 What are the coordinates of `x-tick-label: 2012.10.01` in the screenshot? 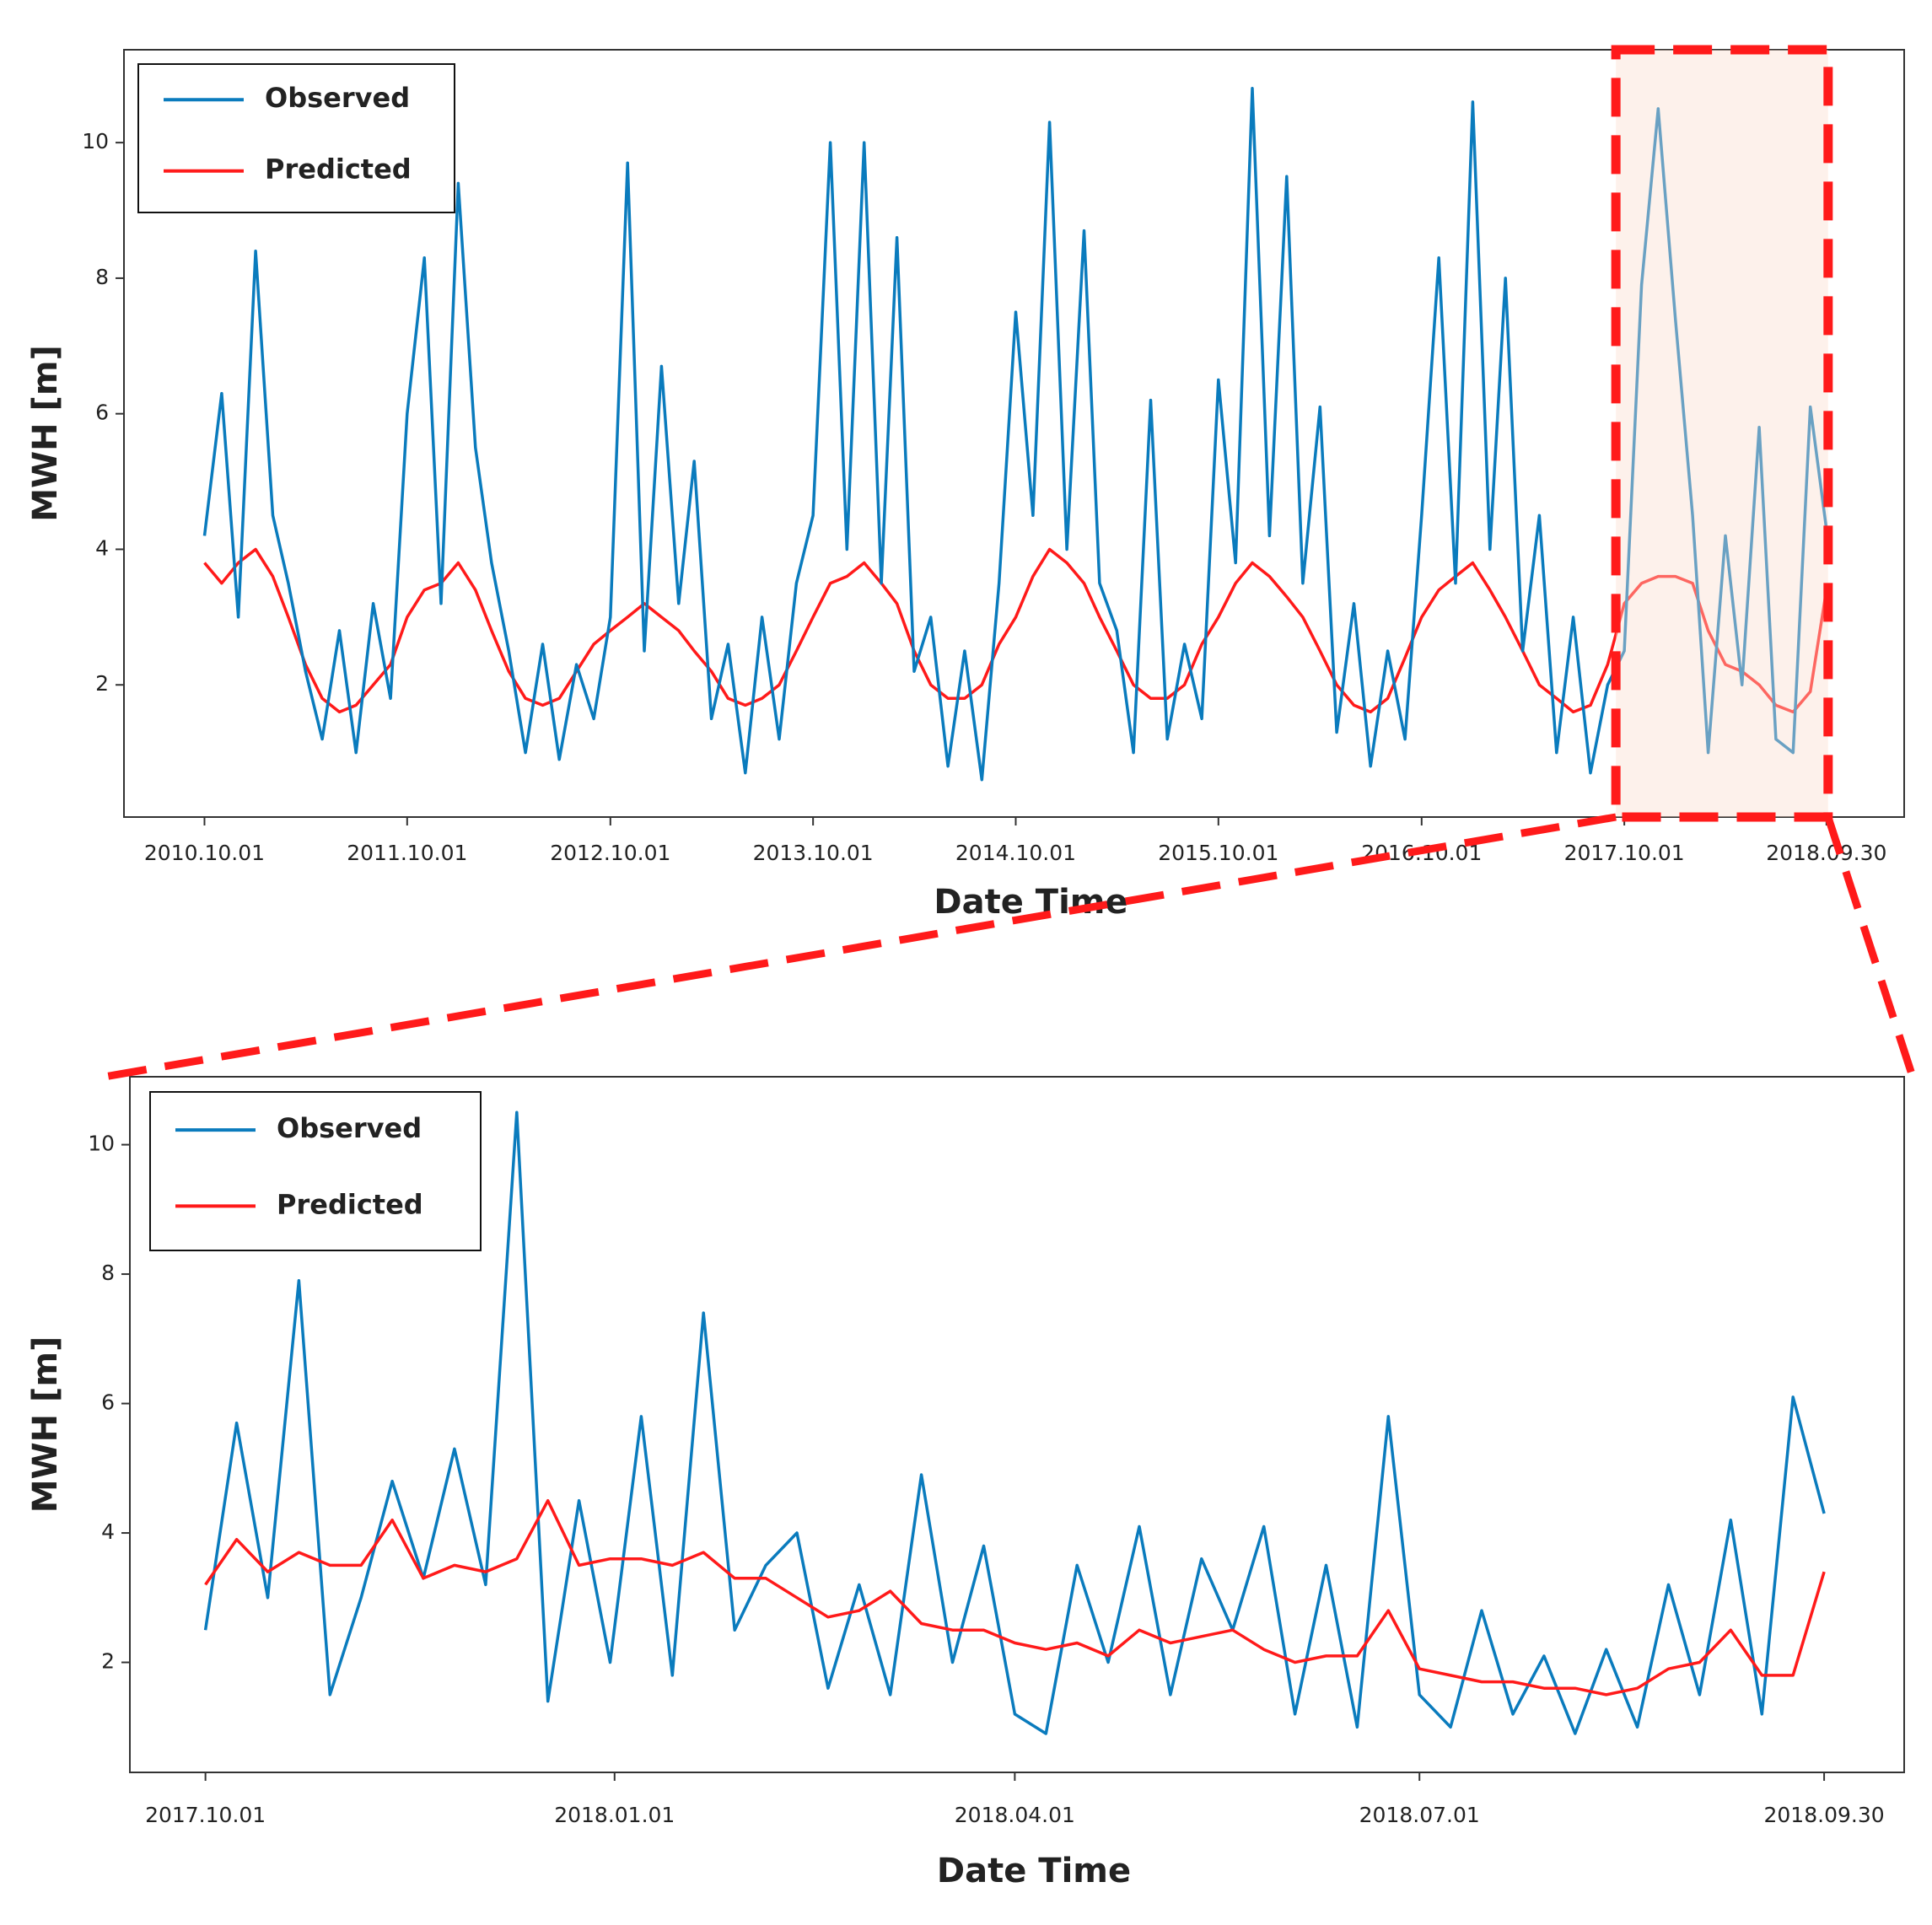 It's located at (610, 853).